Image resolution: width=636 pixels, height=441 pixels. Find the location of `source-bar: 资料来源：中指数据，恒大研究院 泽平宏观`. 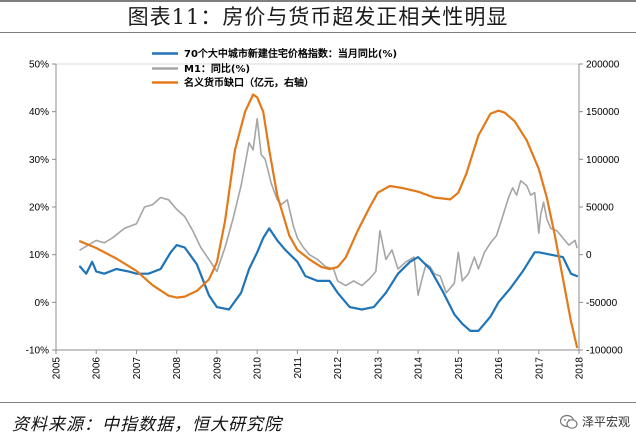

source-bar: 资料来源：中指数据，恒大研究院 泽平宏观 is located at coordinates (318, 421).